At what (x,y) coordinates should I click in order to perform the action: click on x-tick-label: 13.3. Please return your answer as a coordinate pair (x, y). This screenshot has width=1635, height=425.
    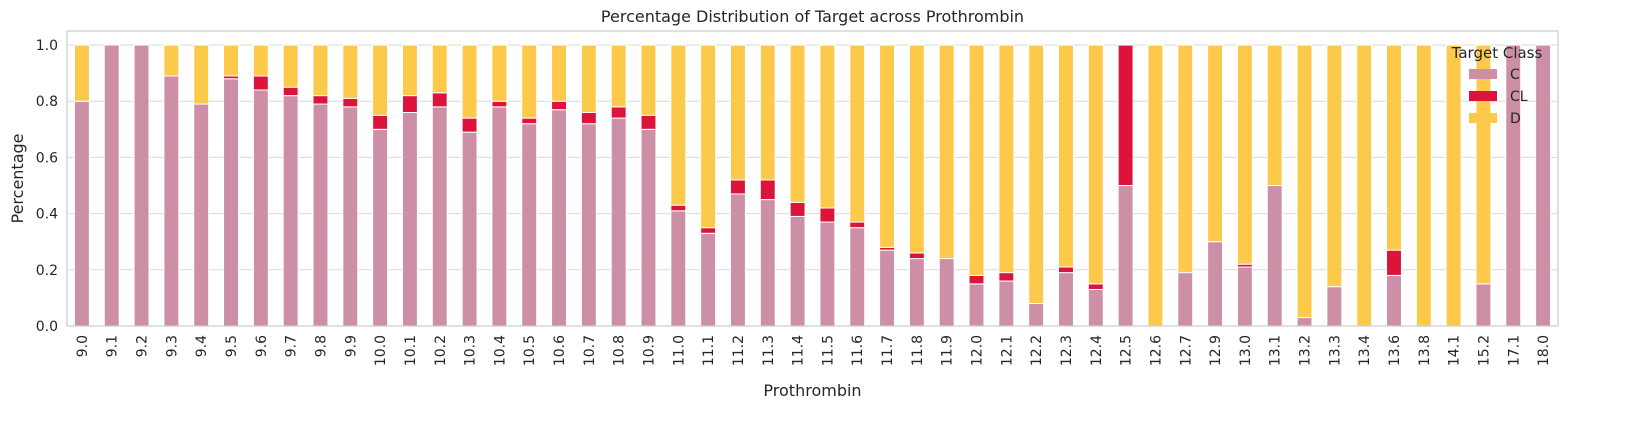
    Looking at the image, I should click on (1335, 350).